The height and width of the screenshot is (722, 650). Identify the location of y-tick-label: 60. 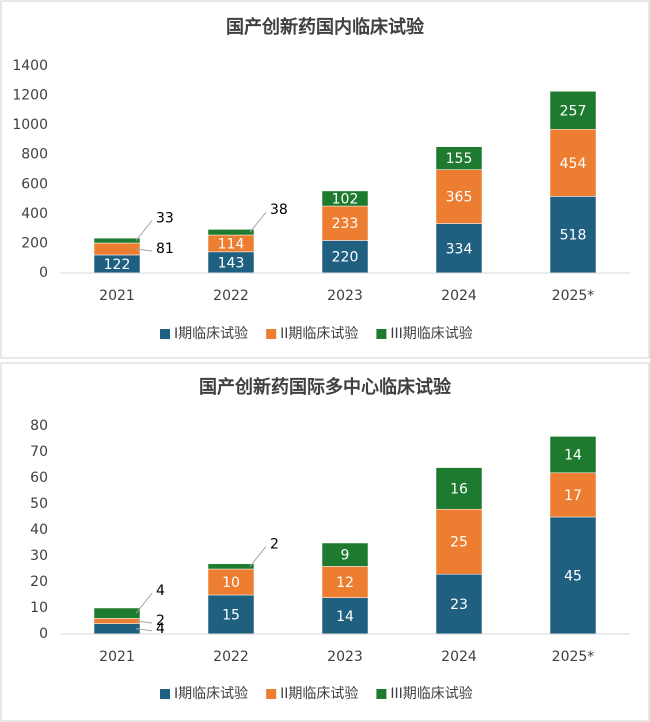
(39, 478).